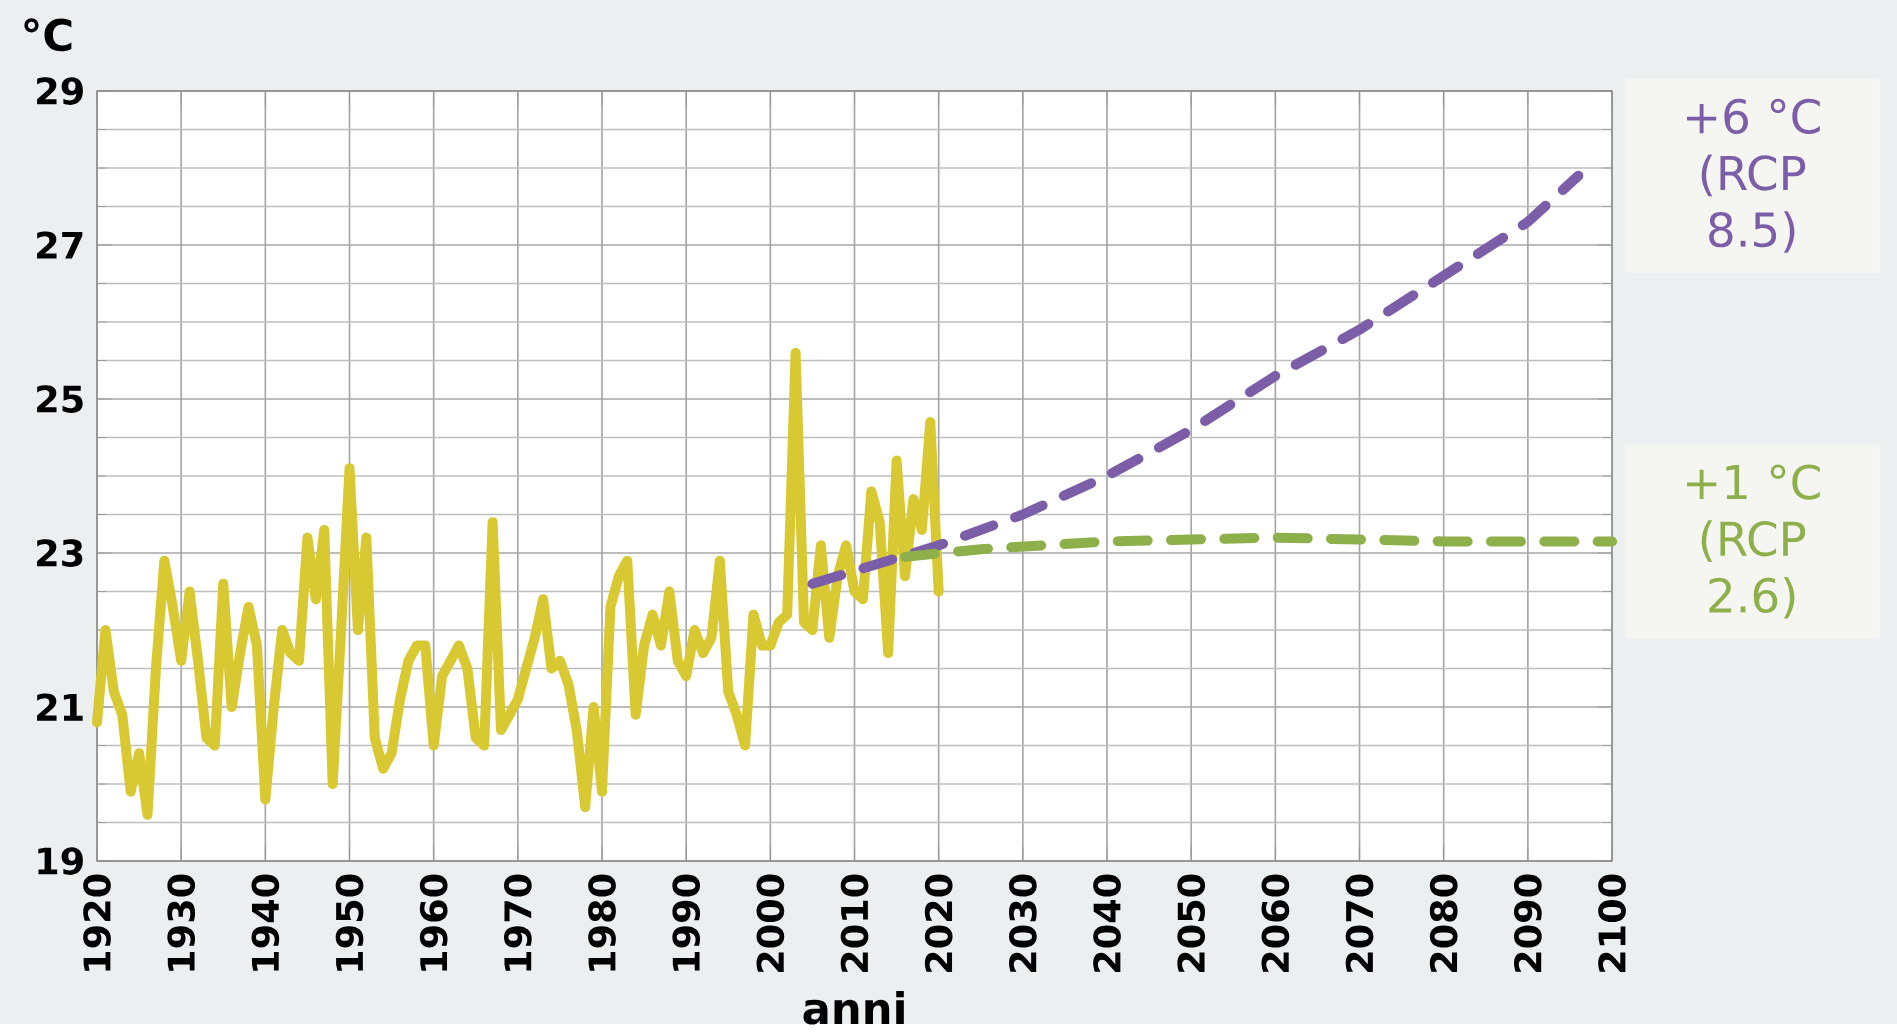  What do you see at coordinates (1191, 923) in the screenshot?
I see `x-tick-label: 2050` at bounding box center [1191, 923].